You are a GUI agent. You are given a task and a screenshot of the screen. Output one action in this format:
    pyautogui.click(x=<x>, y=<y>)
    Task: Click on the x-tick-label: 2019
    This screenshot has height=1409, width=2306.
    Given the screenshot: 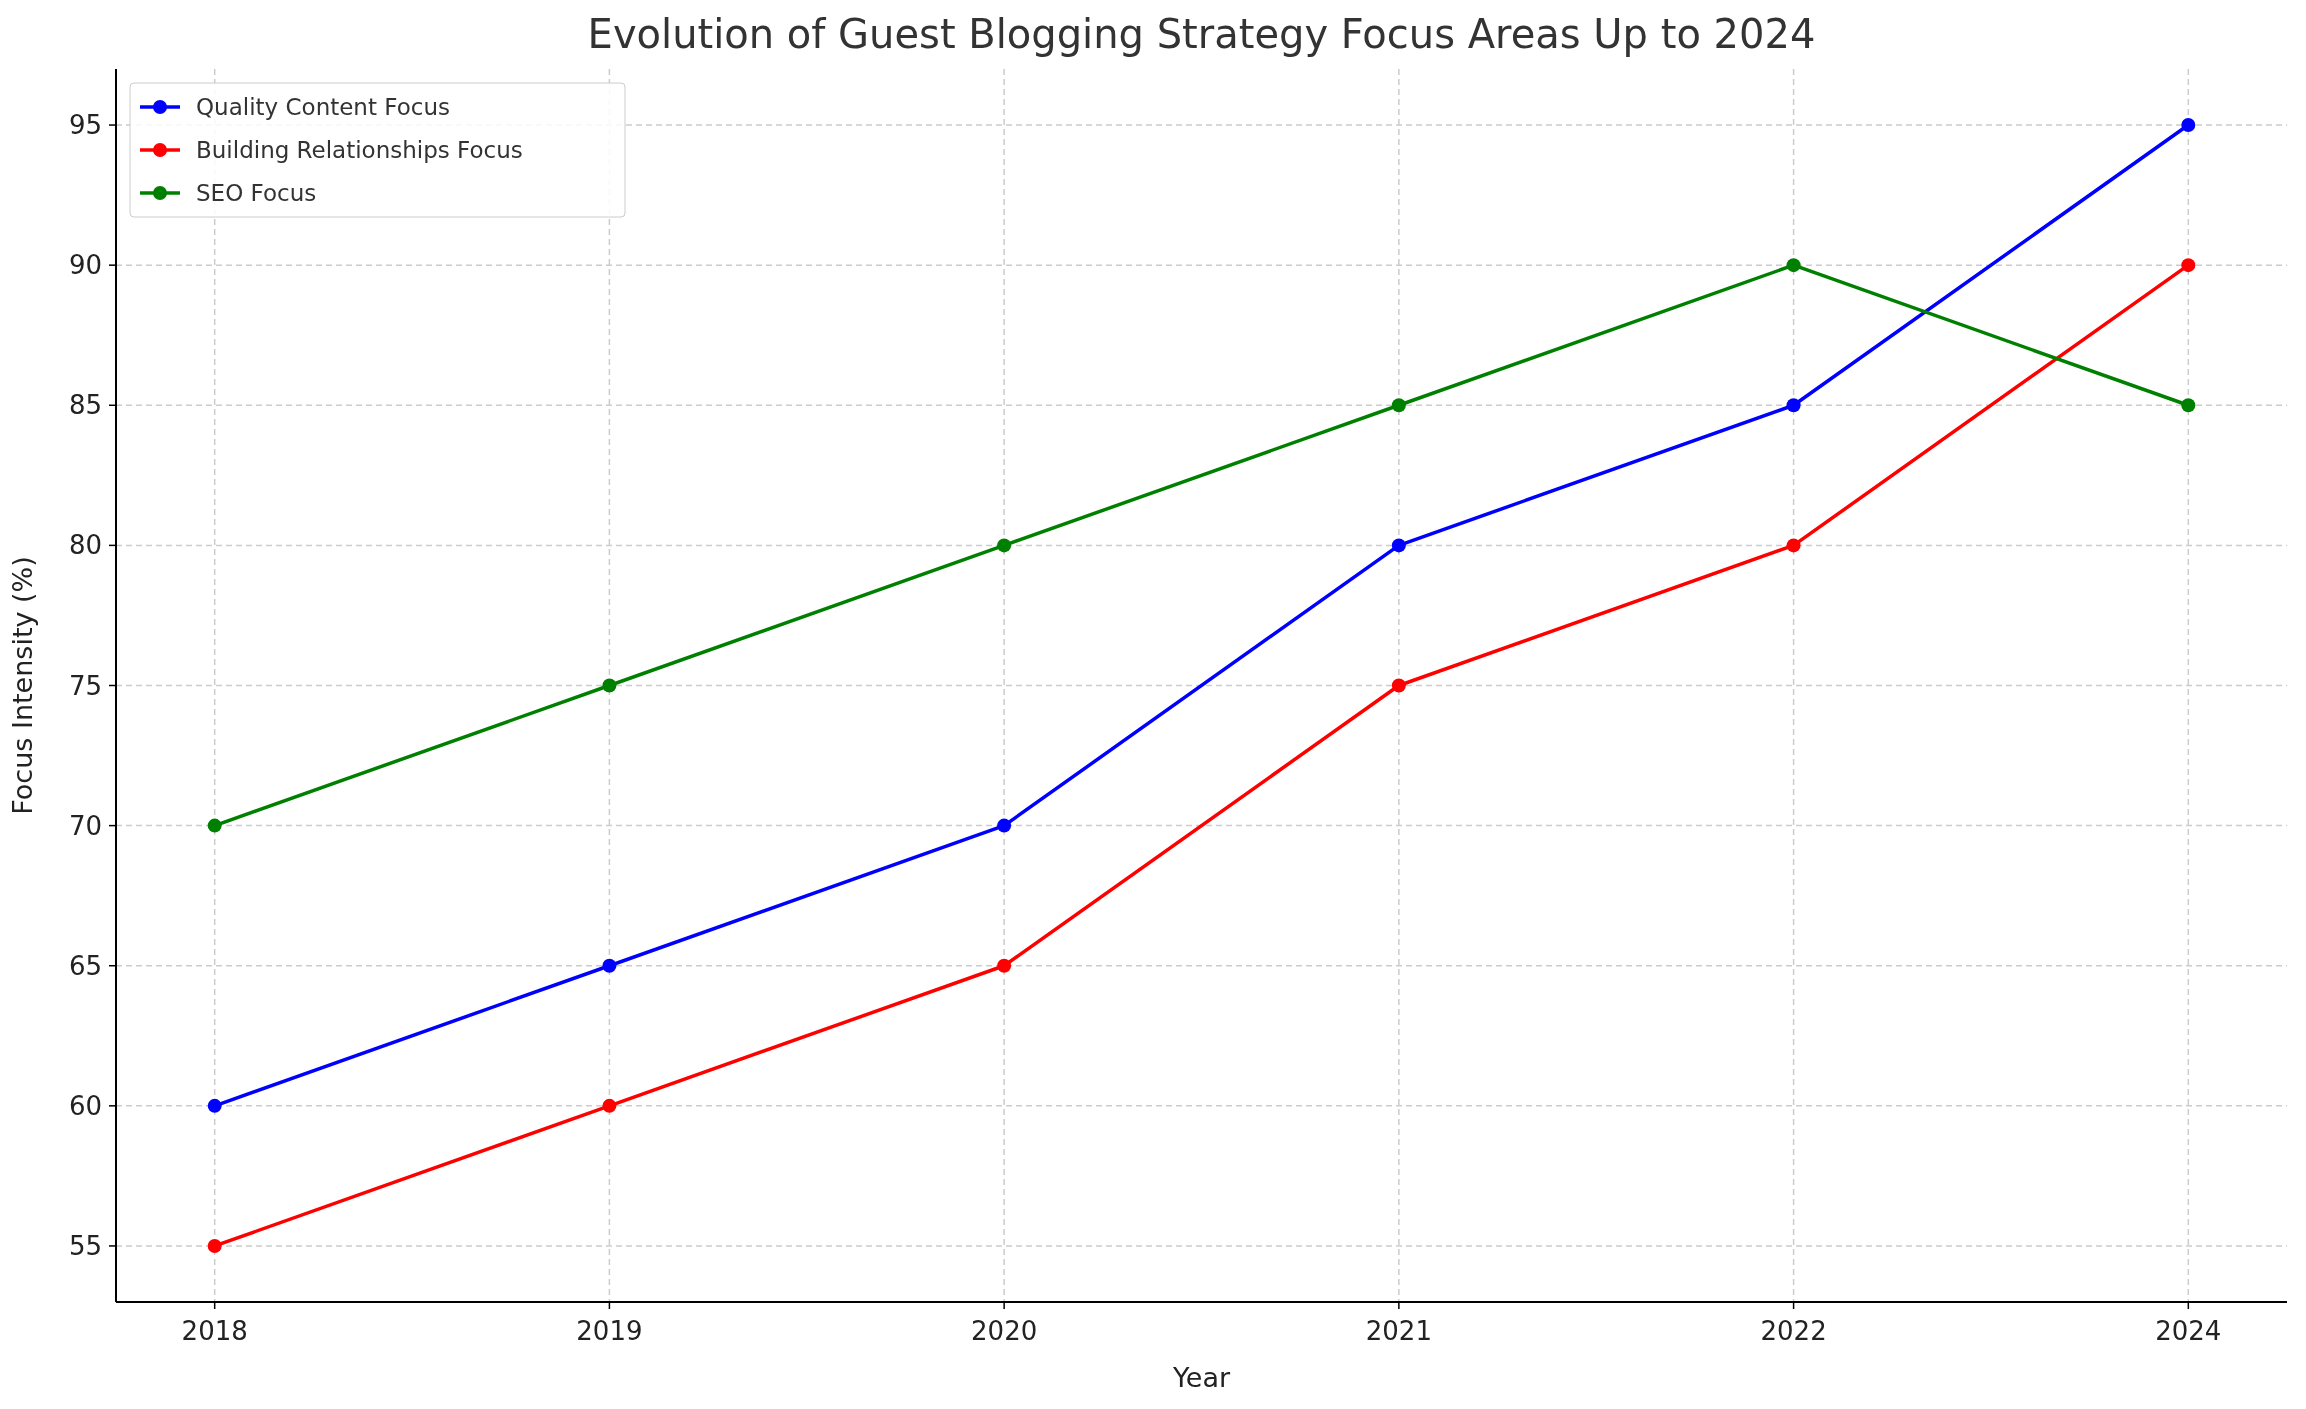 What is the action you would take?
    pyautogui.click(x=609, y=1331)
    